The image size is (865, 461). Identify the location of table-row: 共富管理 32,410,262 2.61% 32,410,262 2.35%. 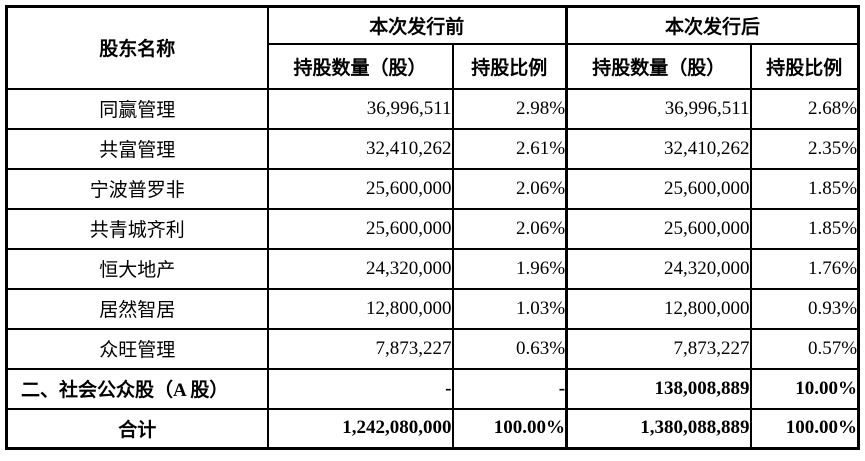
(432, 148).